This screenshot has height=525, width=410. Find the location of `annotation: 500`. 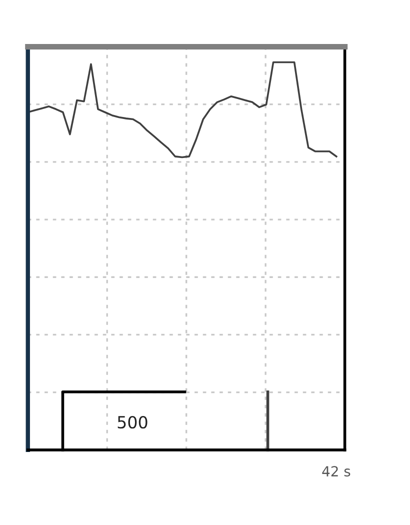

annotation: 500 is located at coordinates (133, 422).